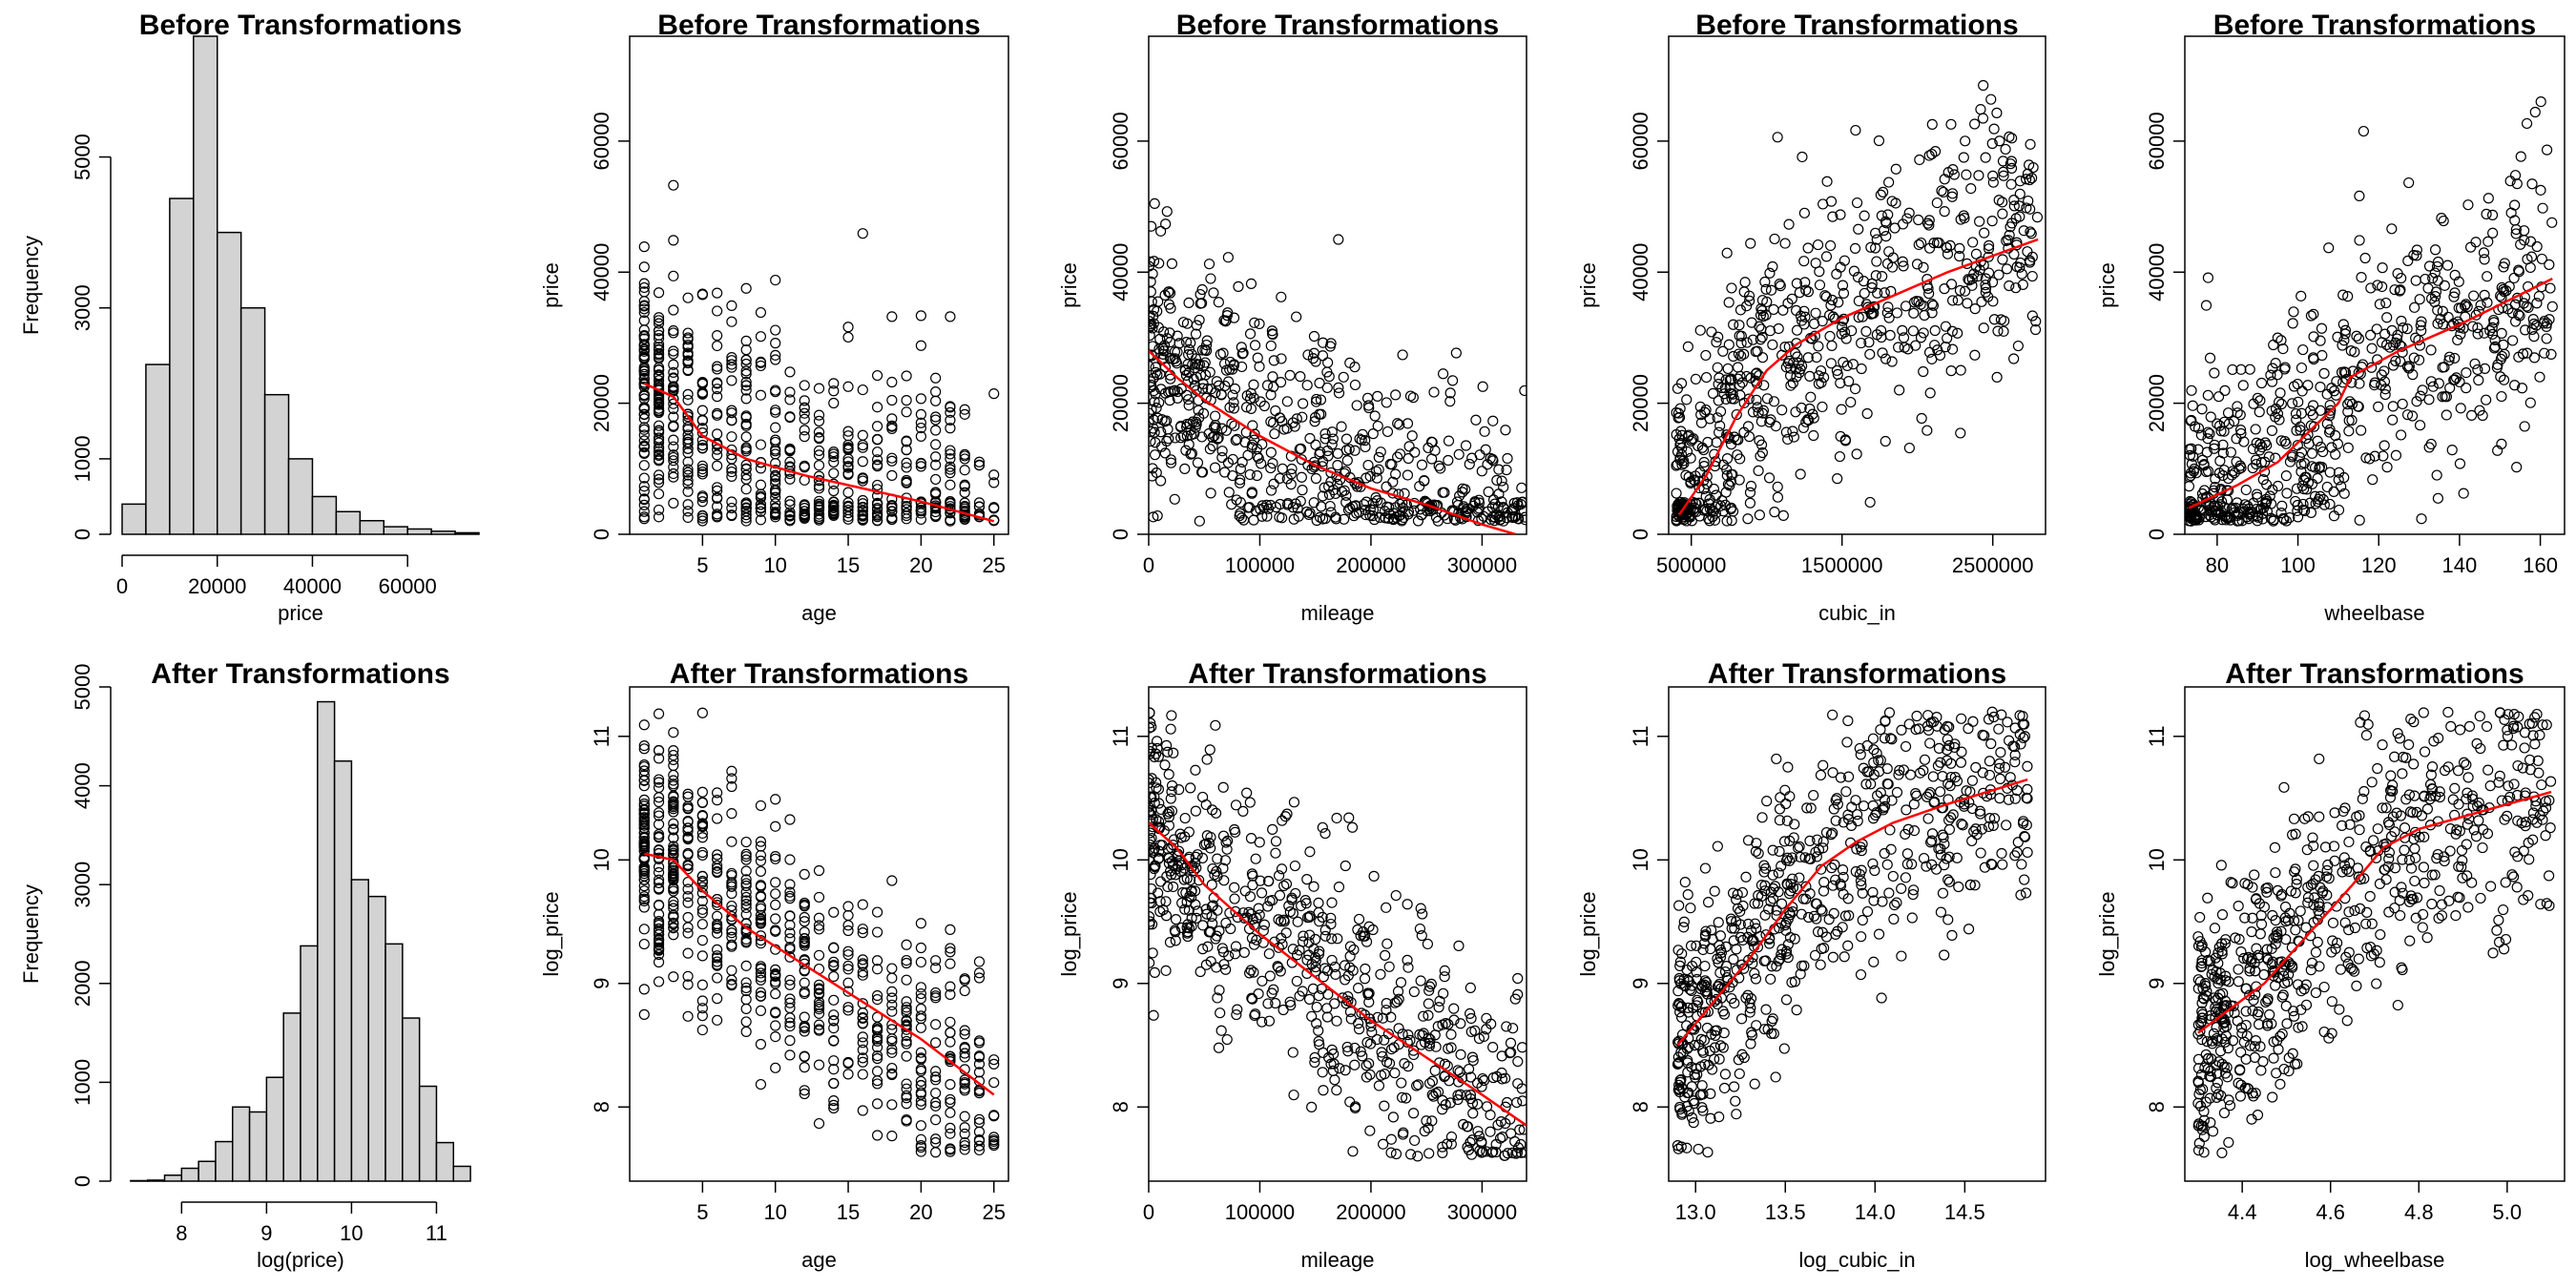 The image size is (2576, 1288). I want to click on y-tick-label: 40000, so click(1640, 272).